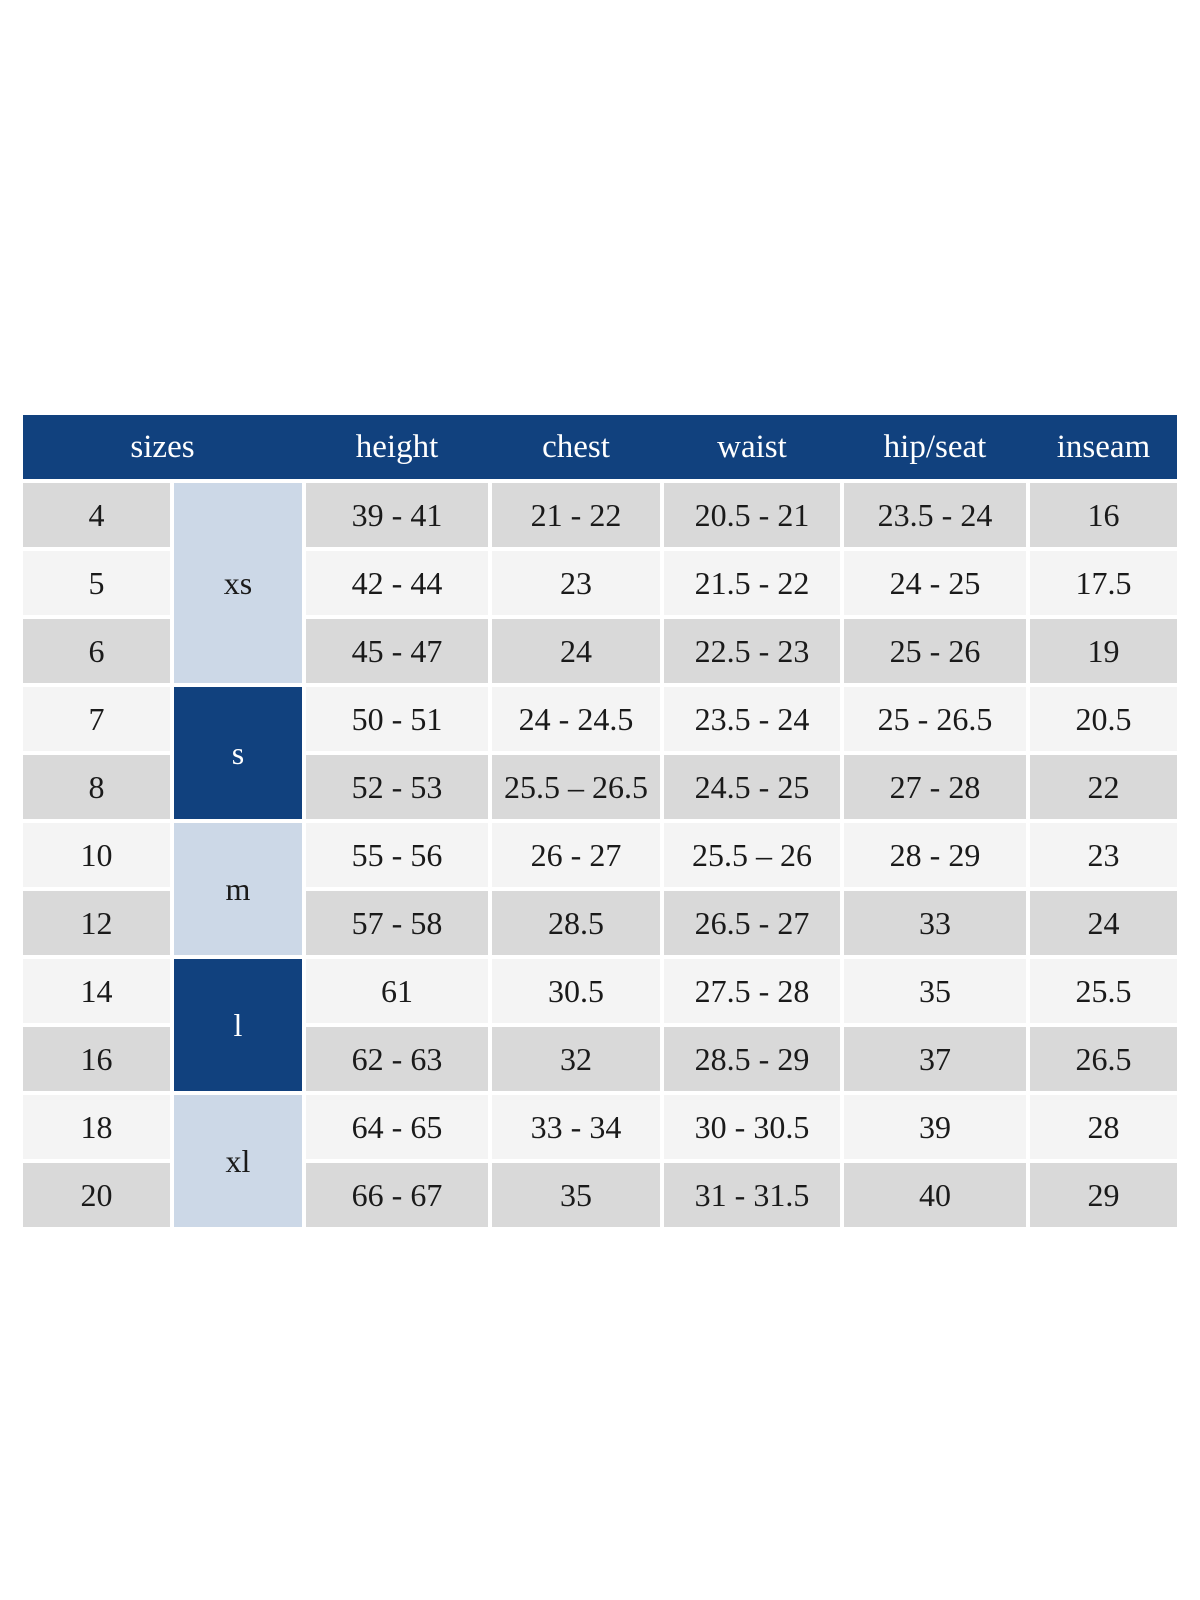 This screenshot has width=1200, height=1600. What do you see at coordinates (1103, 991) in the screenshot?
I see `cell-inseam: 25.5` at bounding box center [1103, 991].